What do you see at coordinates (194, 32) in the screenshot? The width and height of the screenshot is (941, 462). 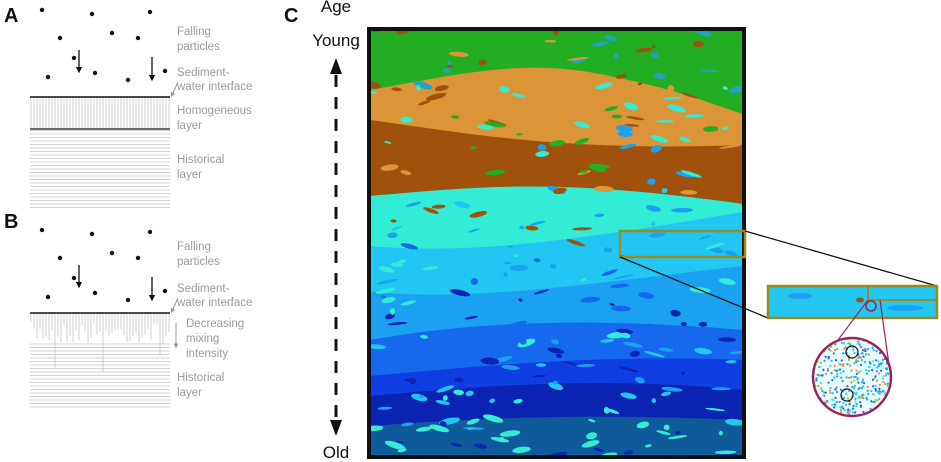 I see `annotation: Falling` at bounding box center [194, 32].